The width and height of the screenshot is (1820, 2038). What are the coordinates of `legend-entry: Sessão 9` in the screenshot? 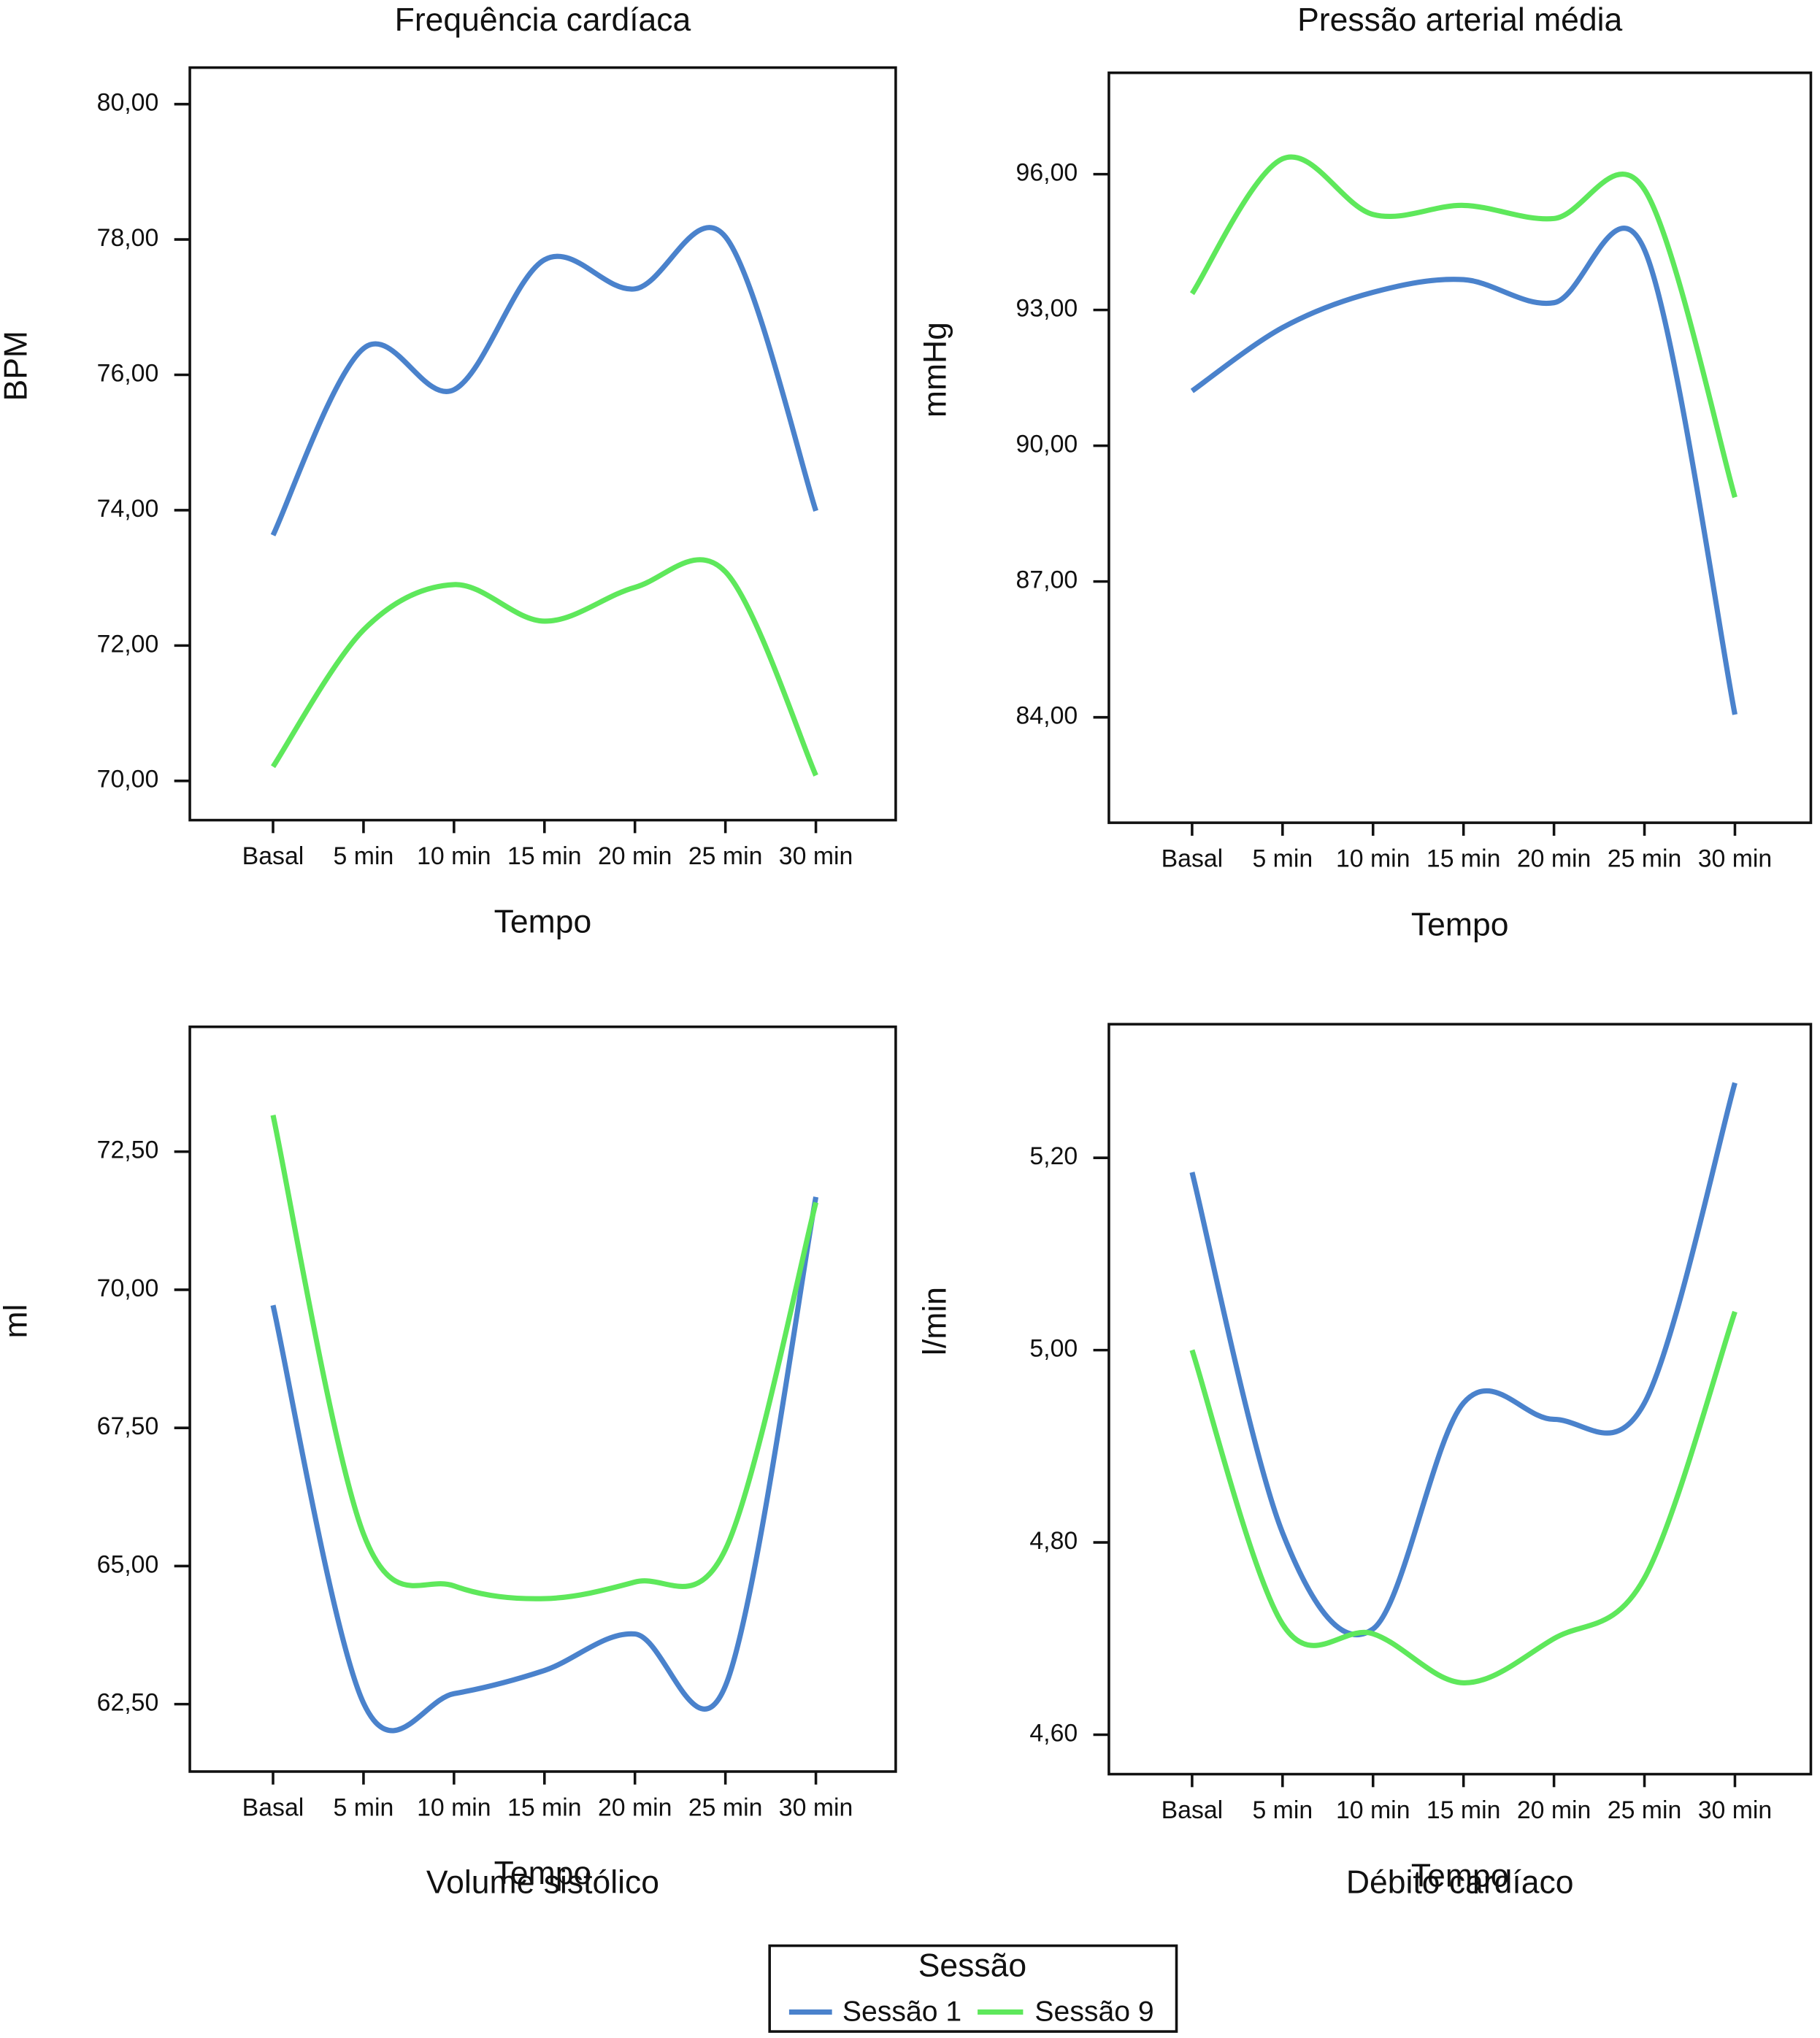 It's located at (1093, 2012).